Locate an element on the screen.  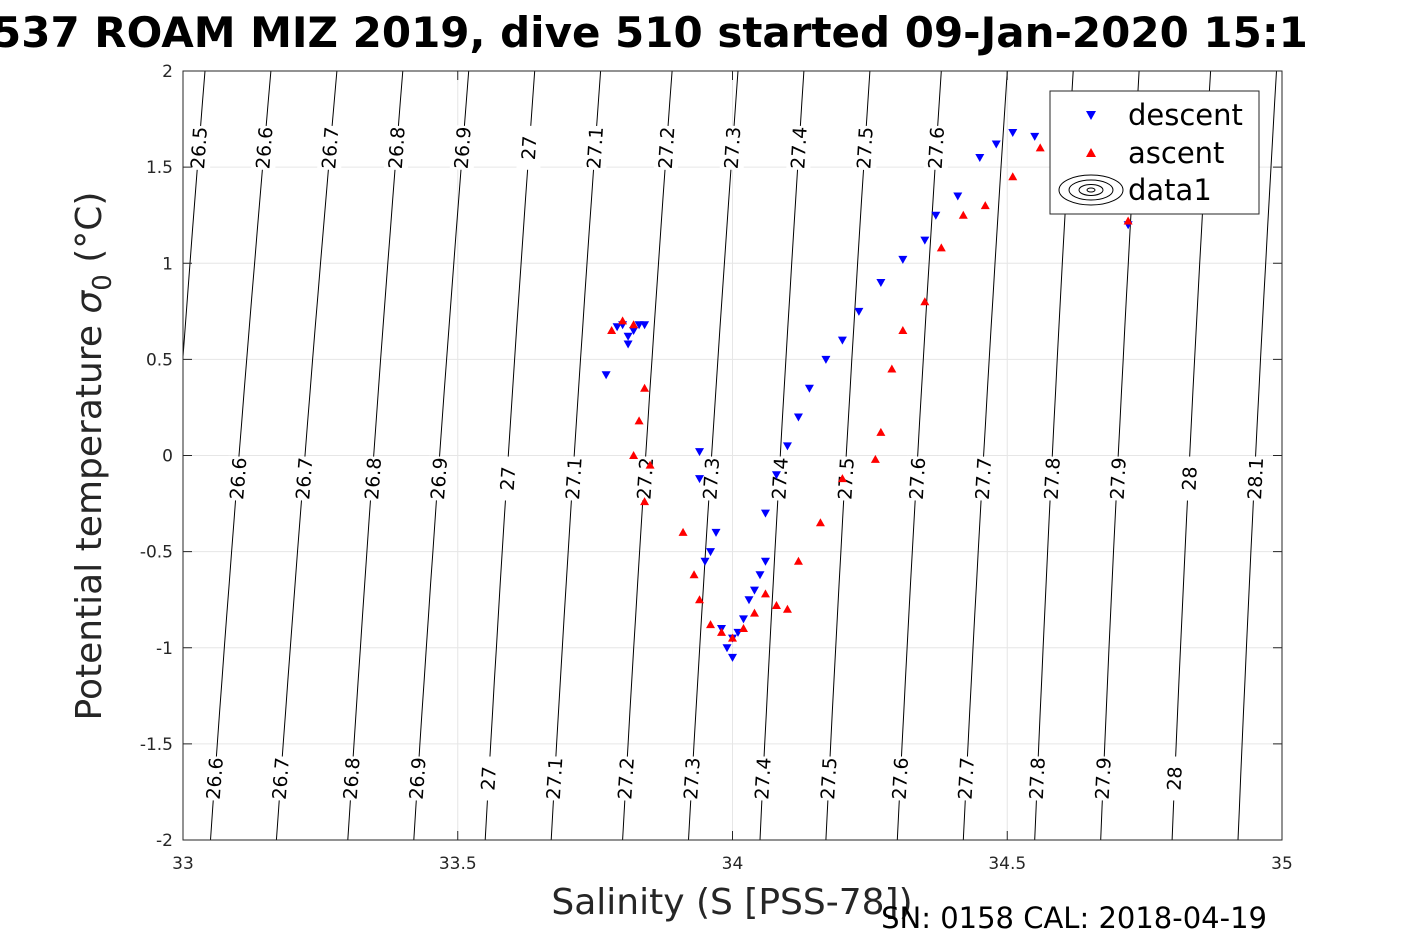
contour-label-27.6: 27.6 is located at coordinates (937, 148).